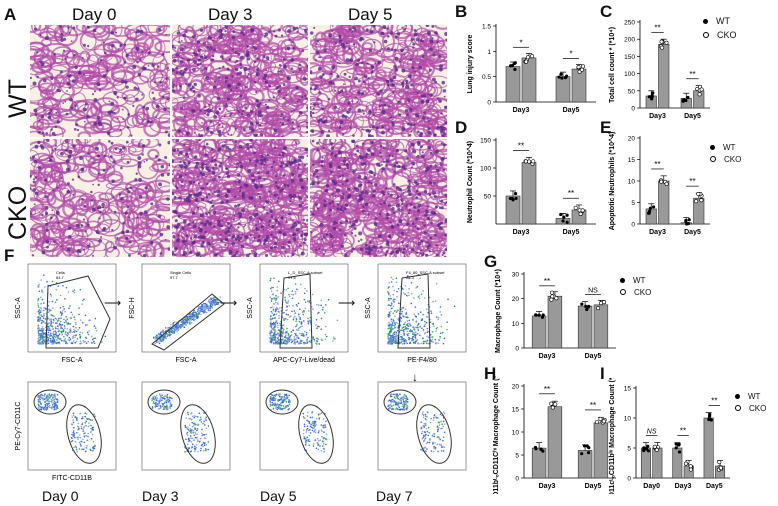  I want to click on gate-percent: 84.7, so click(60, 277).